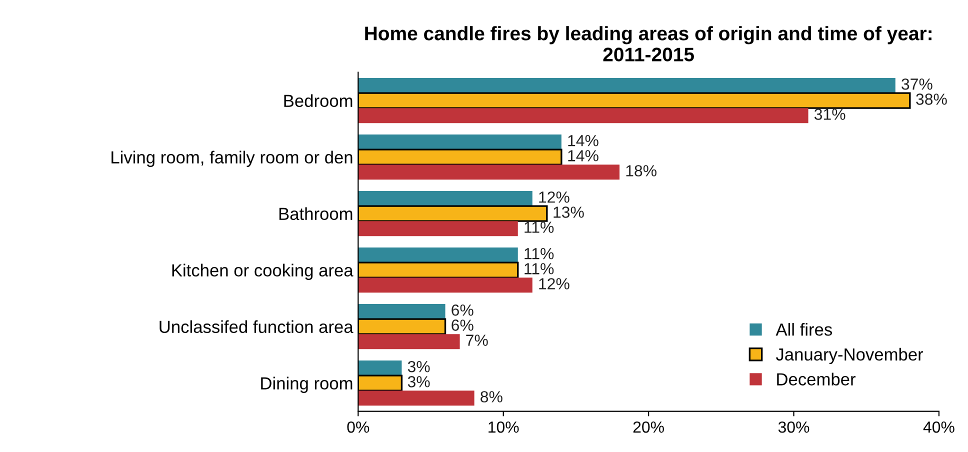  What do you see at coordinates (830, 114) in the screenshot?
I see `data-label: 31%` at bounding box center [830, 114].